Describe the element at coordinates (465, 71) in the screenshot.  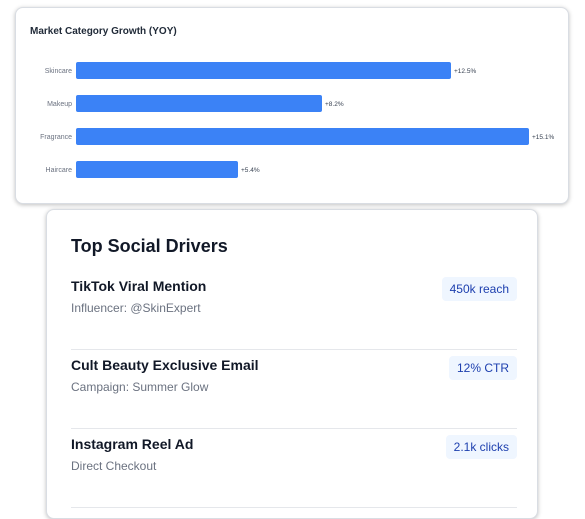
I see `data-label: +12.5%` at that location.